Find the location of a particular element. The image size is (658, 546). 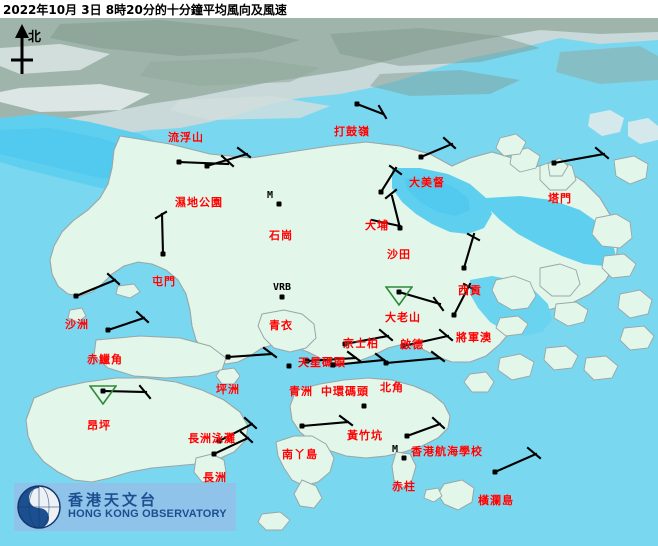

station-name-label: 長洲泳灘 is located at coordinates (212, 438).